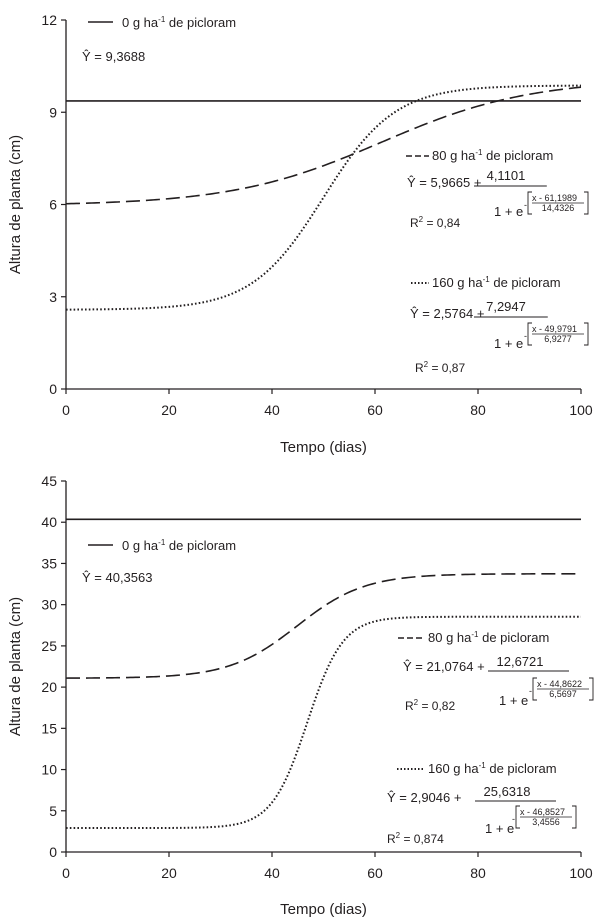  What do you see at coordinates (53, 297) in the screenshot?
I see `y-tick-label: 3` at bounding box center [53, 297].